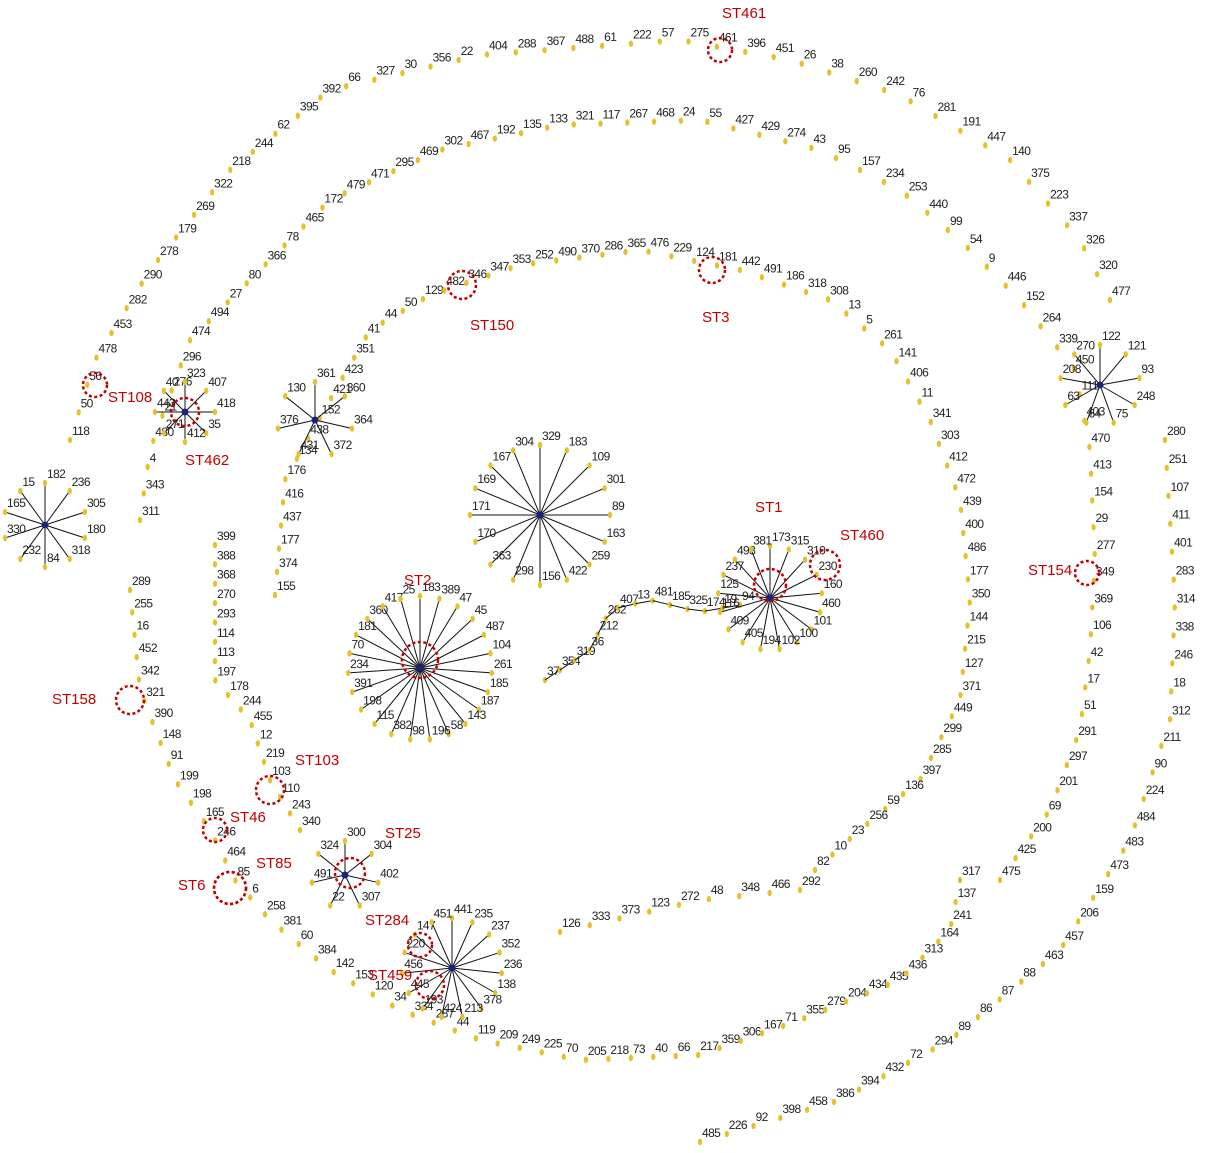  What do you see at coordinates (836, 1001) in the screenshot?
I see `node-label: 279` at bounding box center [836, 1001].